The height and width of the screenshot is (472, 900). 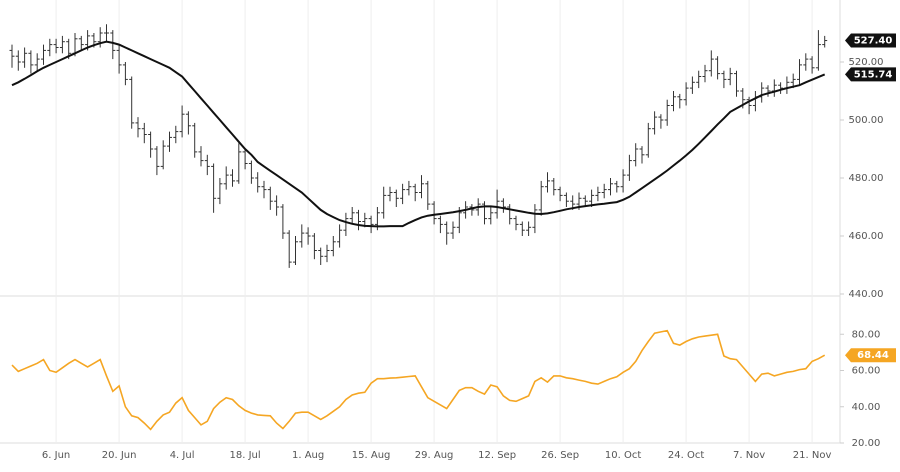 I want to click on ma-label: 515.74, so click(x=873, y=74).